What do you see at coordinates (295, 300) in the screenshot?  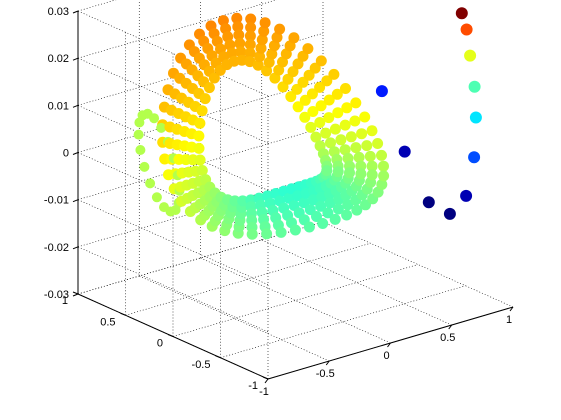 I see `grid-line-floor-x` at bounding box center [295, 300].